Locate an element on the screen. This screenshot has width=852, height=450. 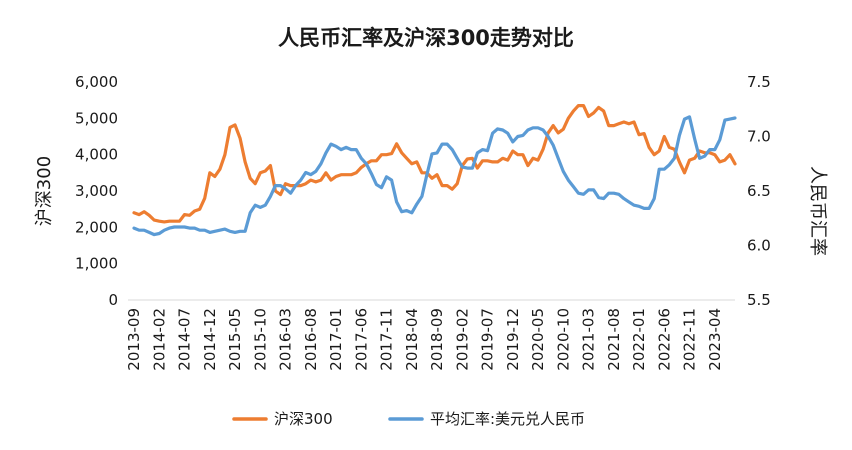
x-tick-label: 2019-07 is located at coordinates (488, 339).